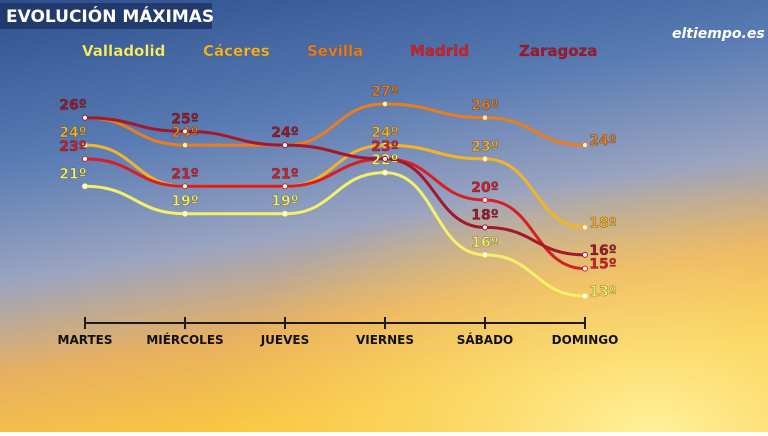 Image resolution: width=768 pixels, height=436 pixels. Describe the element at coordinates (439, 51) in the screenshot. I see `legend-entry: Madrid` at that location.